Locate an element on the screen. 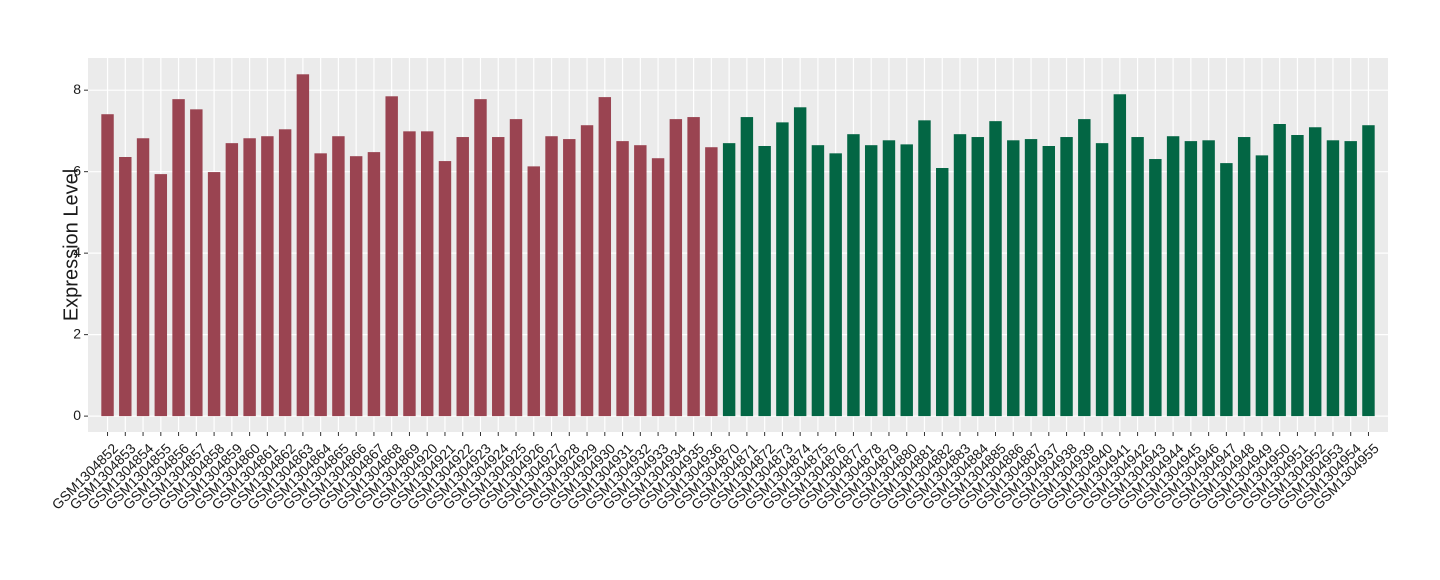 The height and width of the screenshot is (580, 1440). y-tick-label: 6 is located at coordinates (77, 170).